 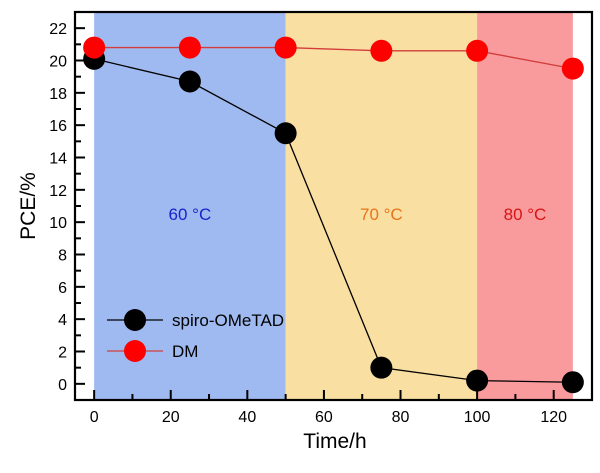 What do you see at coordinates (67, 207) in the screenshot?
I see `y-axis: 0 2 4 6 8 10 12 14 16 18 20 22` at bounding box center [67, 207].